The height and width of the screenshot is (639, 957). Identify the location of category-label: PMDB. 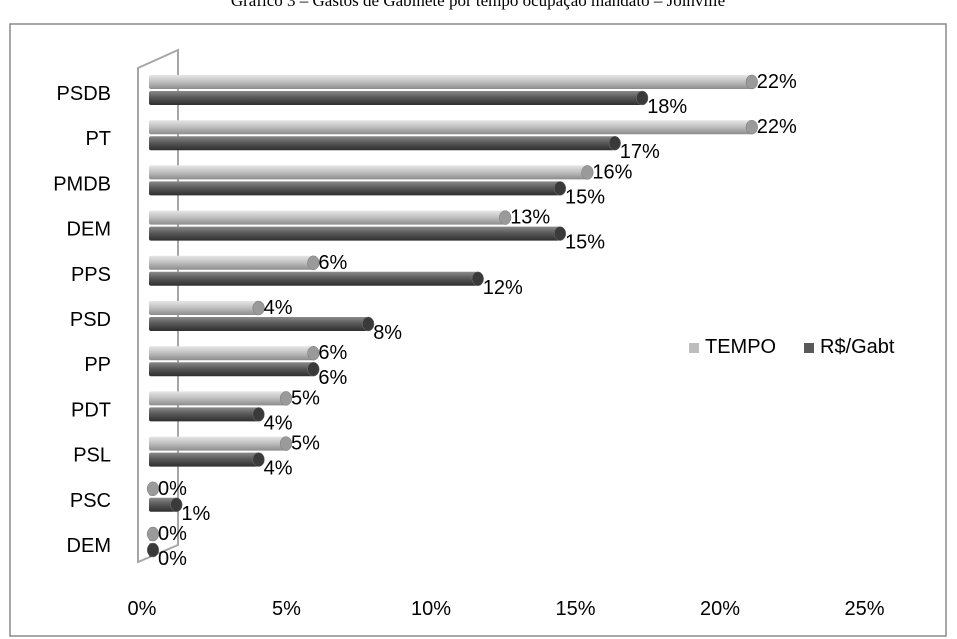
(82, 184).